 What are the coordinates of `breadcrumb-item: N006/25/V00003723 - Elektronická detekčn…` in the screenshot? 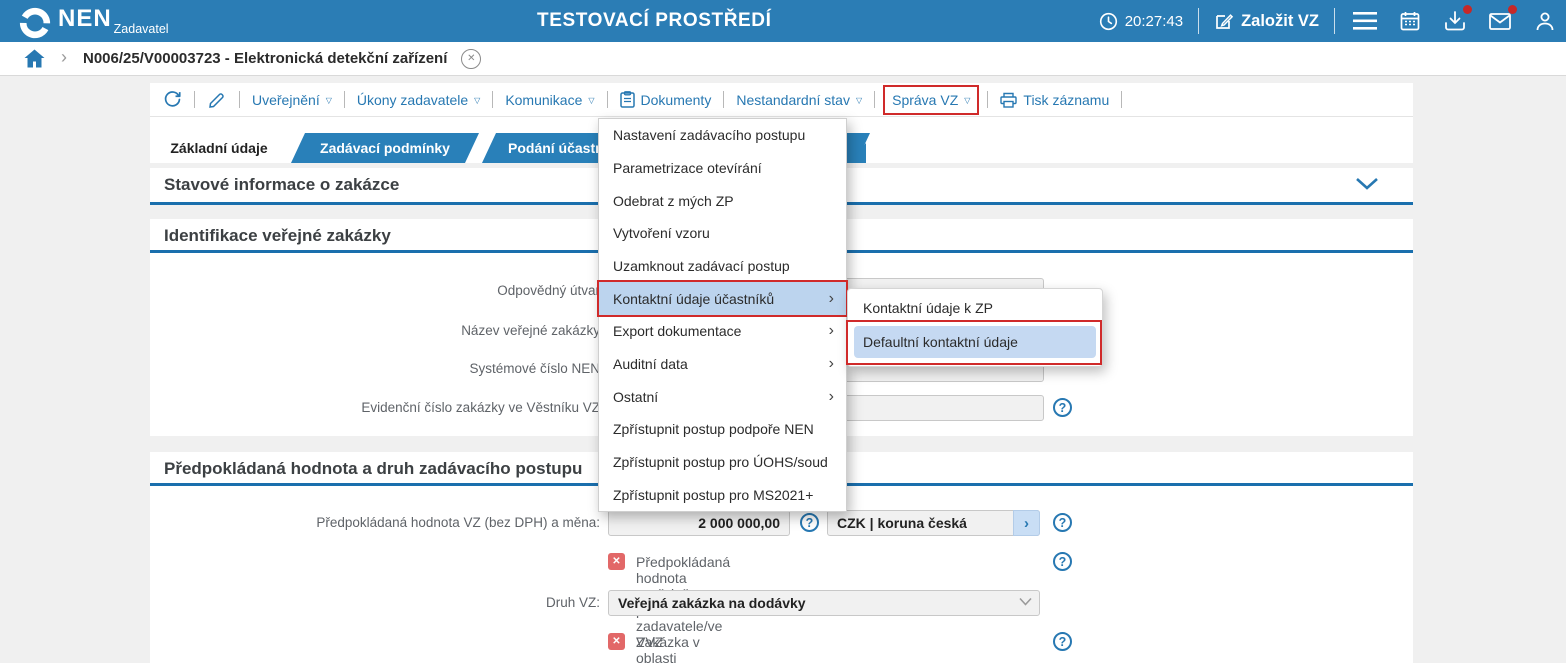 It's located at (265, 58).